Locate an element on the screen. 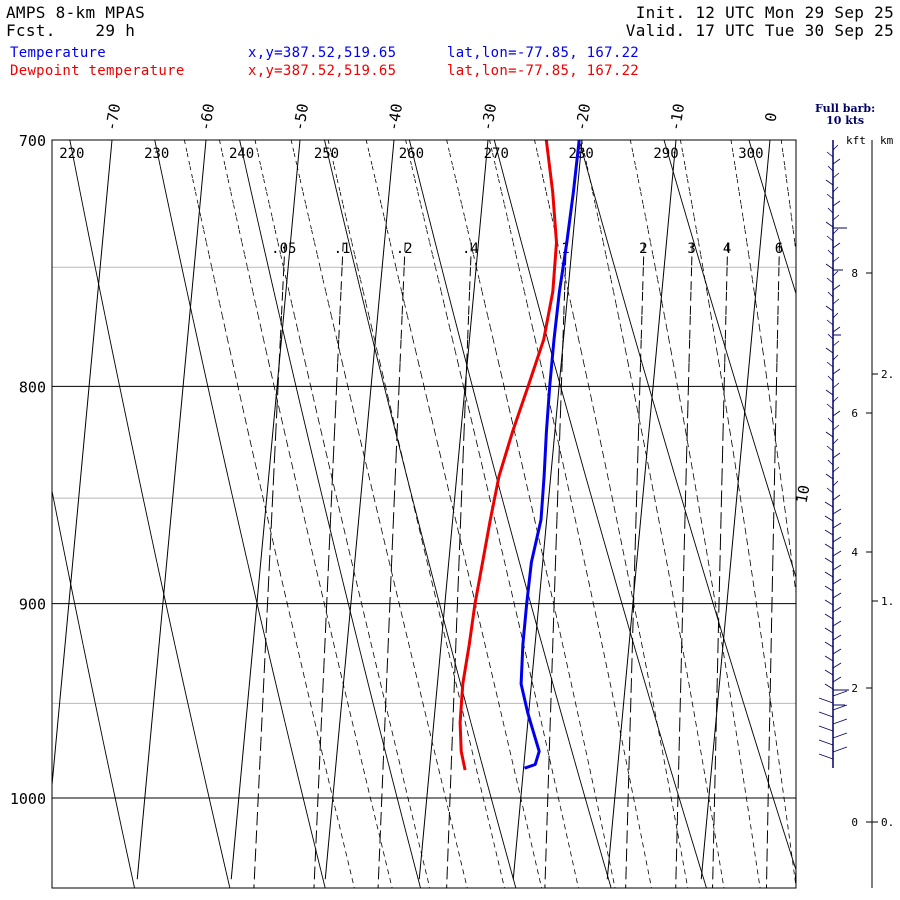 Image resolution: width=900 pixels, height=900 pixels. barb-legend-line1: Full barb: is located at coordinates (845, 108).